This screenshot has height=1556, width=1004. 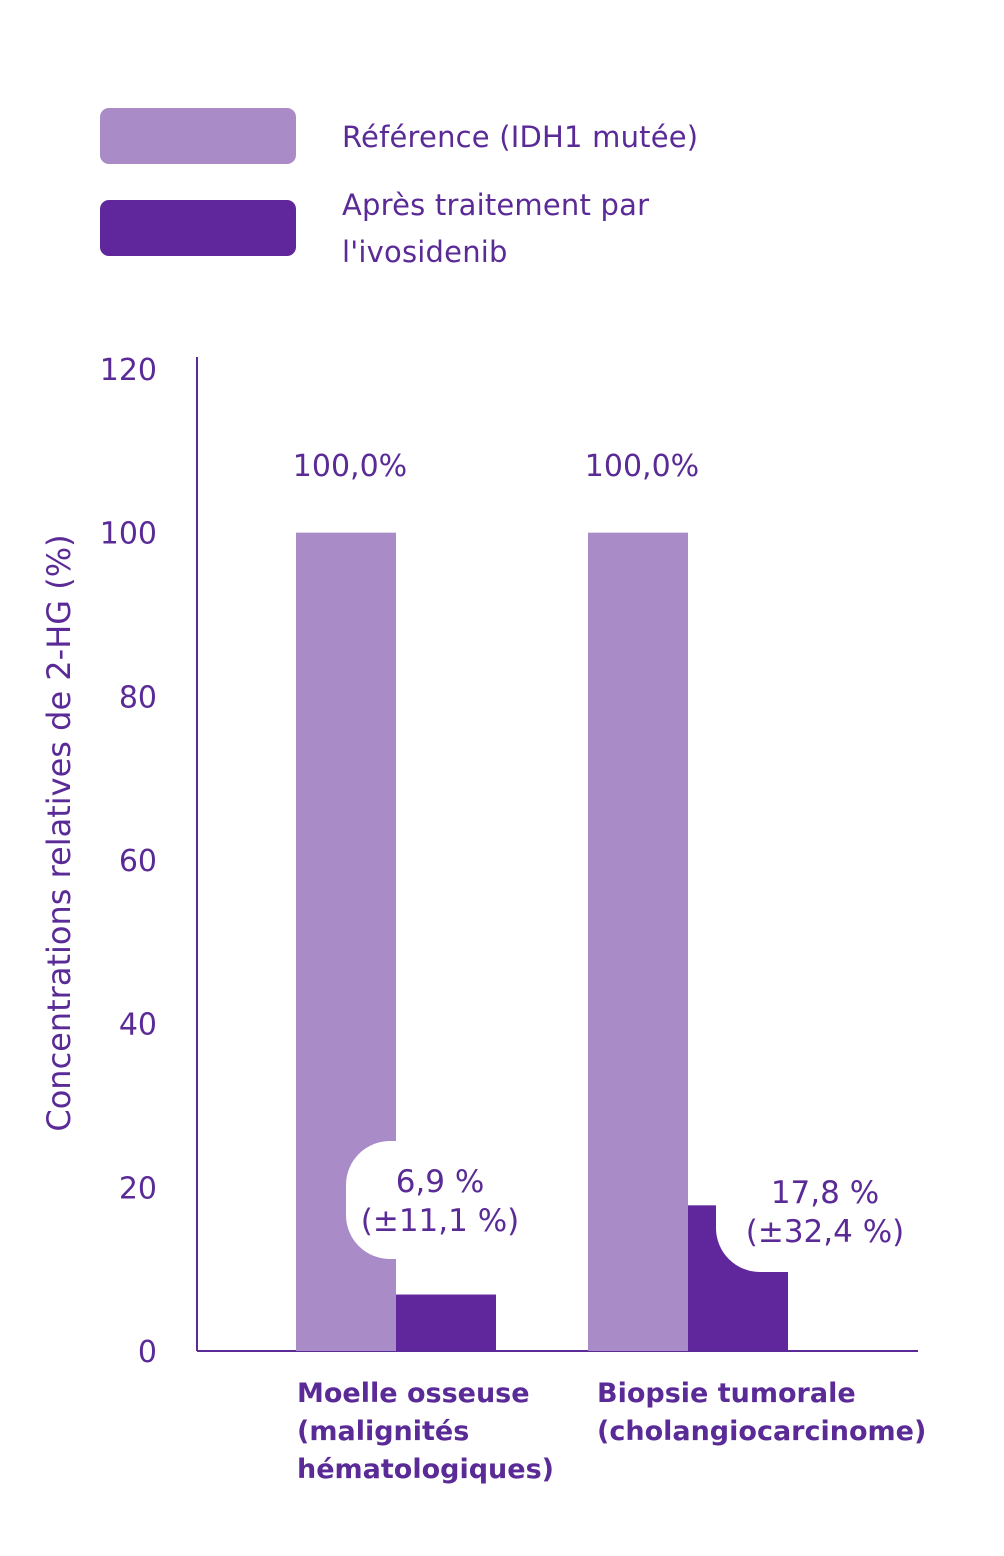 I want to click on data-label-treatment: (±11,1 %), so click(x=440, y=1221).